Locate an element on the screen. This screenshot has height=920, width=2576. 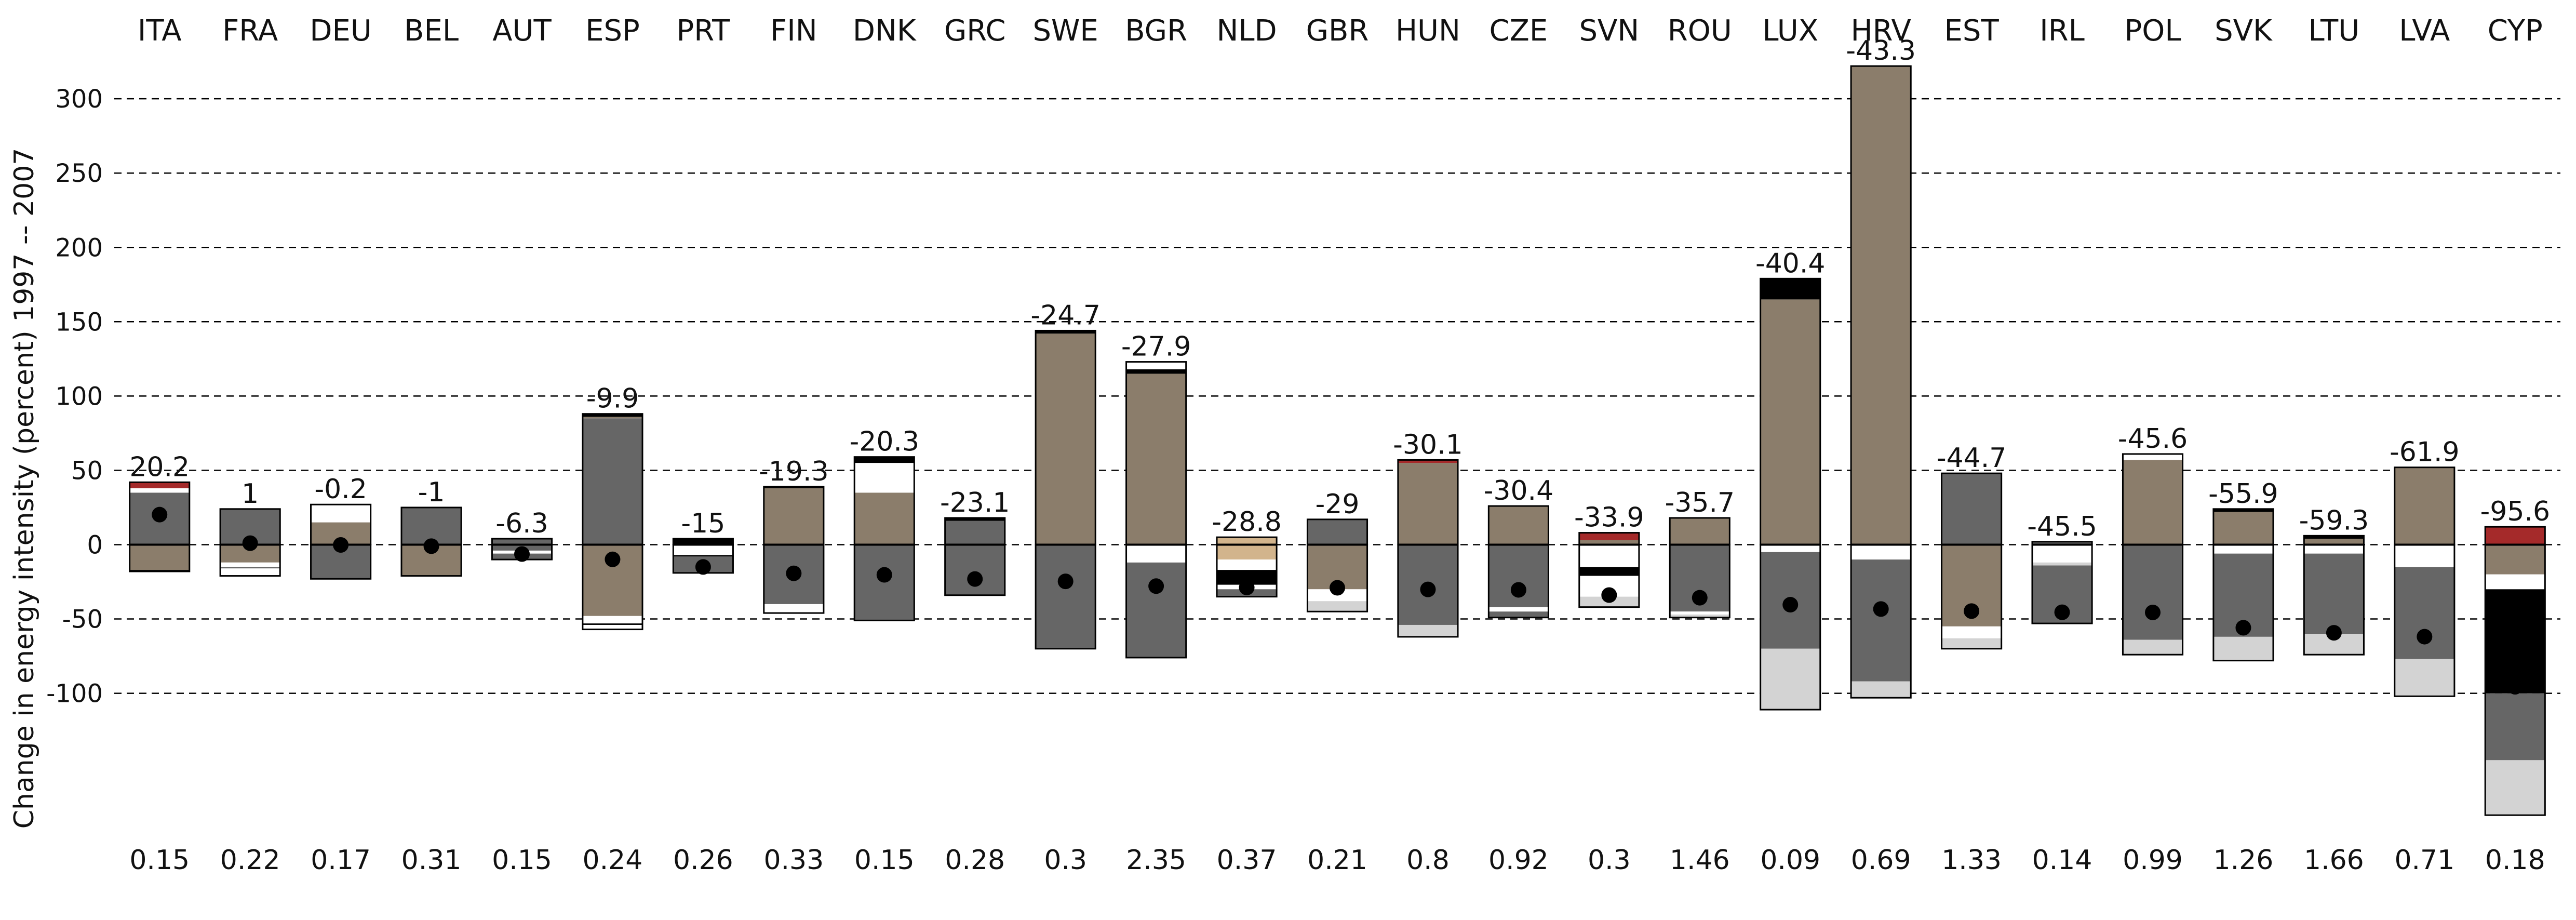
total-change-label: -43.3 is located at coordinates (1881, 50).